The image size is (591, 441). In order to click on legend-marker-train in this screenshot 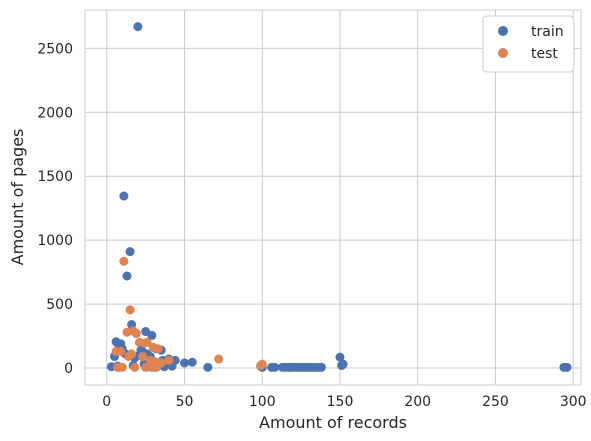, I will do `click(503, 31)`.